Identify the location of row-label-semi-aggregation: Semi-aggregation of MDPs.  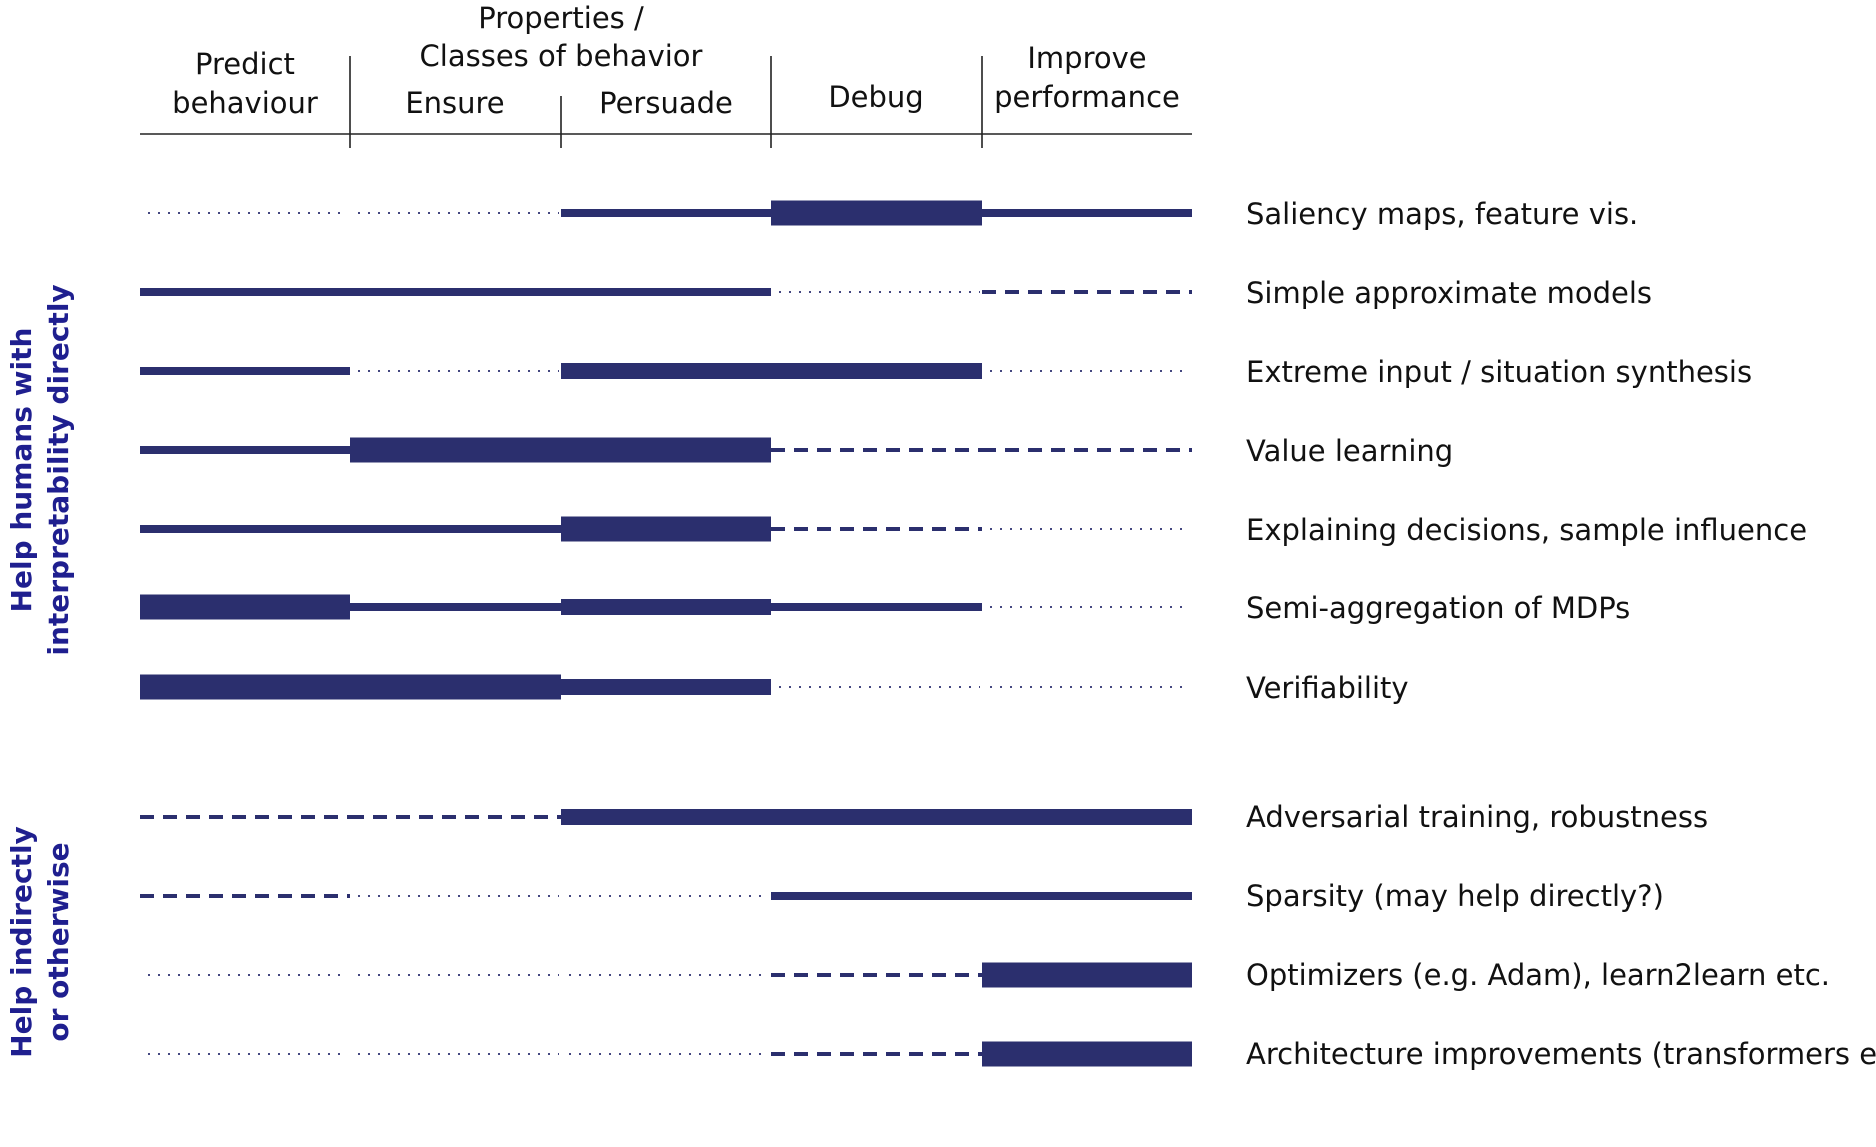
(1438, 608).